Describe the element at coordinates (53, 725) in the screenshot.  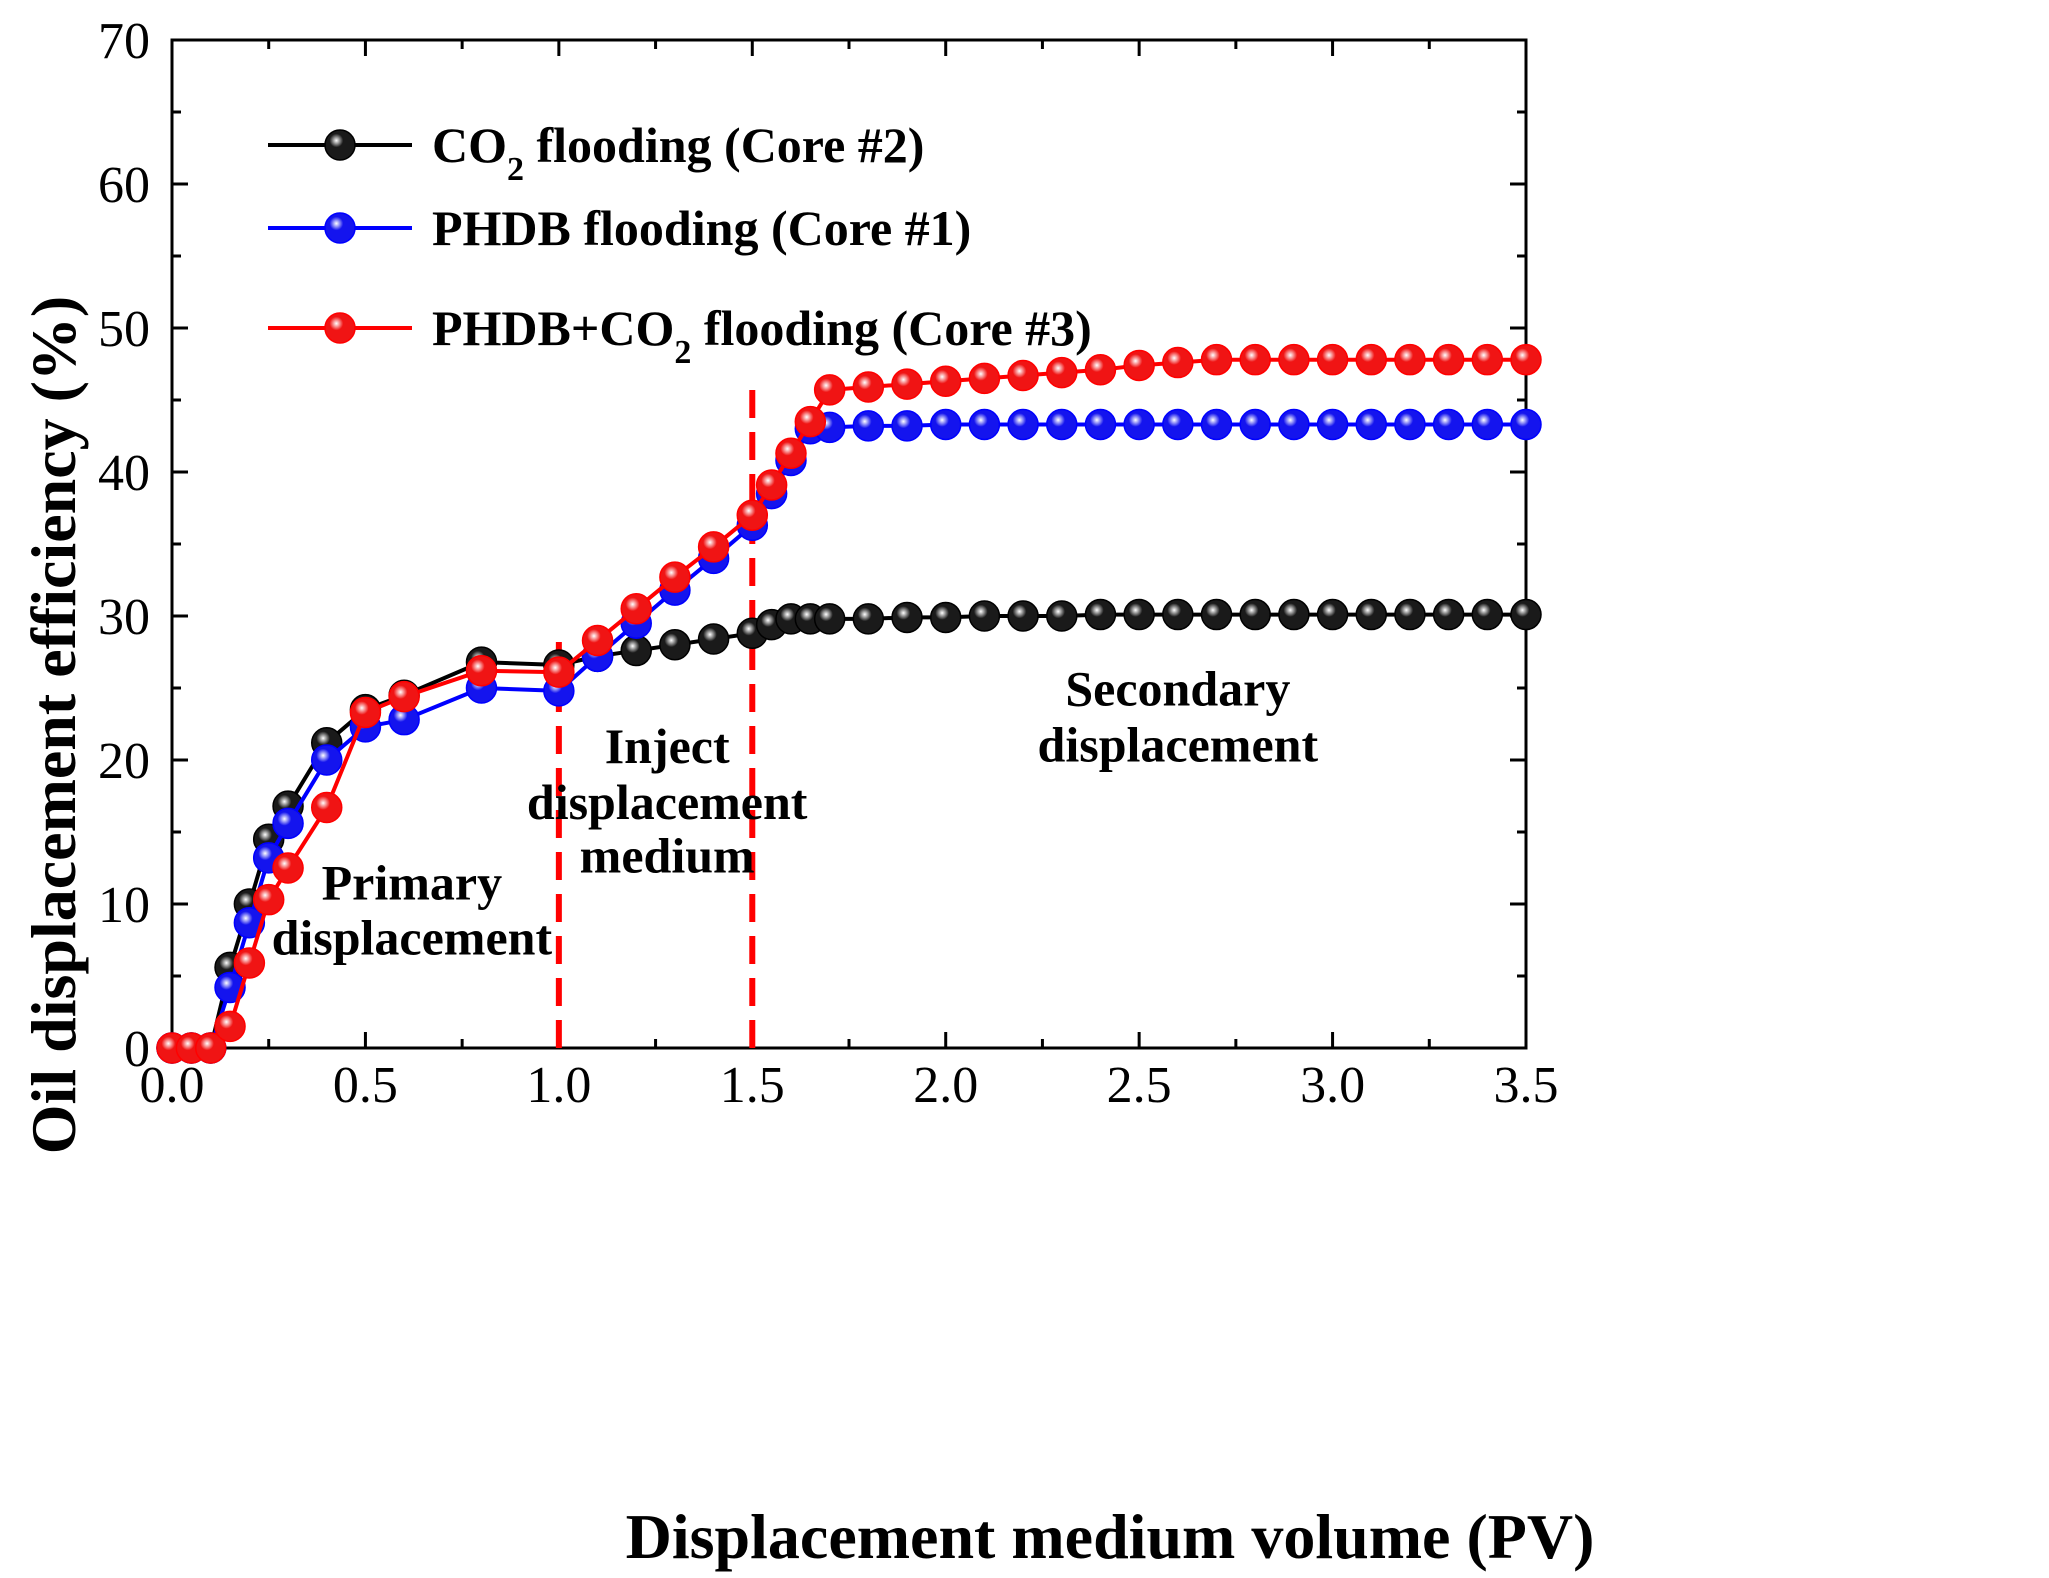
I see `y-axis-title: Oil displacement efficiency (%)` at that location.